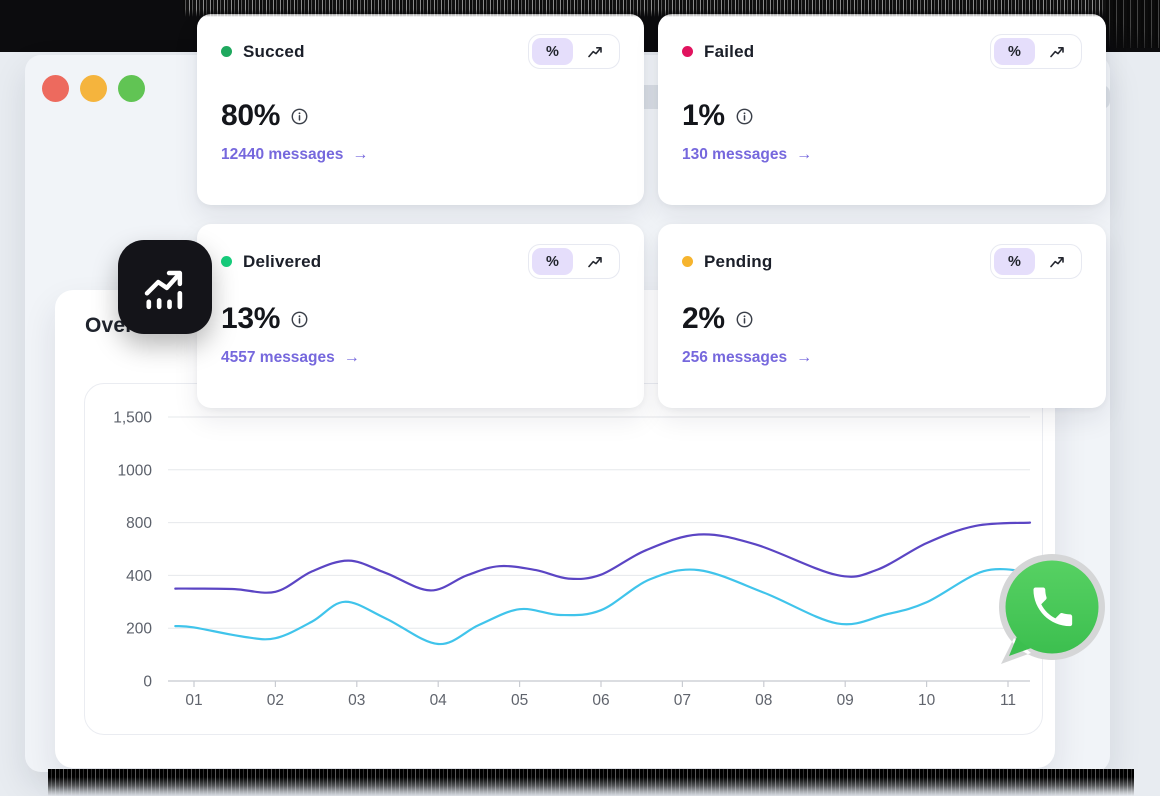 The height and width of the screenshot is (796, 1160). What do you see at coordinates (282, 154) in the screenshot?
I see `messages-link-label: 12440 messages` at bounding box center [282, 154].